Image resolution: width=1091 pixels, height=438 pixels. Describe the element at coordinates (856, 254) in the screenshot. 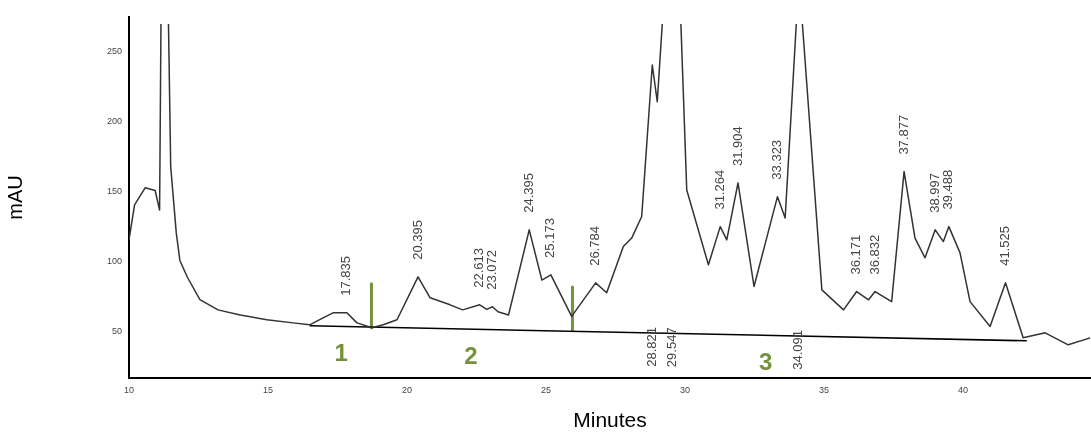

I see `annotation: 36.171` at that location.